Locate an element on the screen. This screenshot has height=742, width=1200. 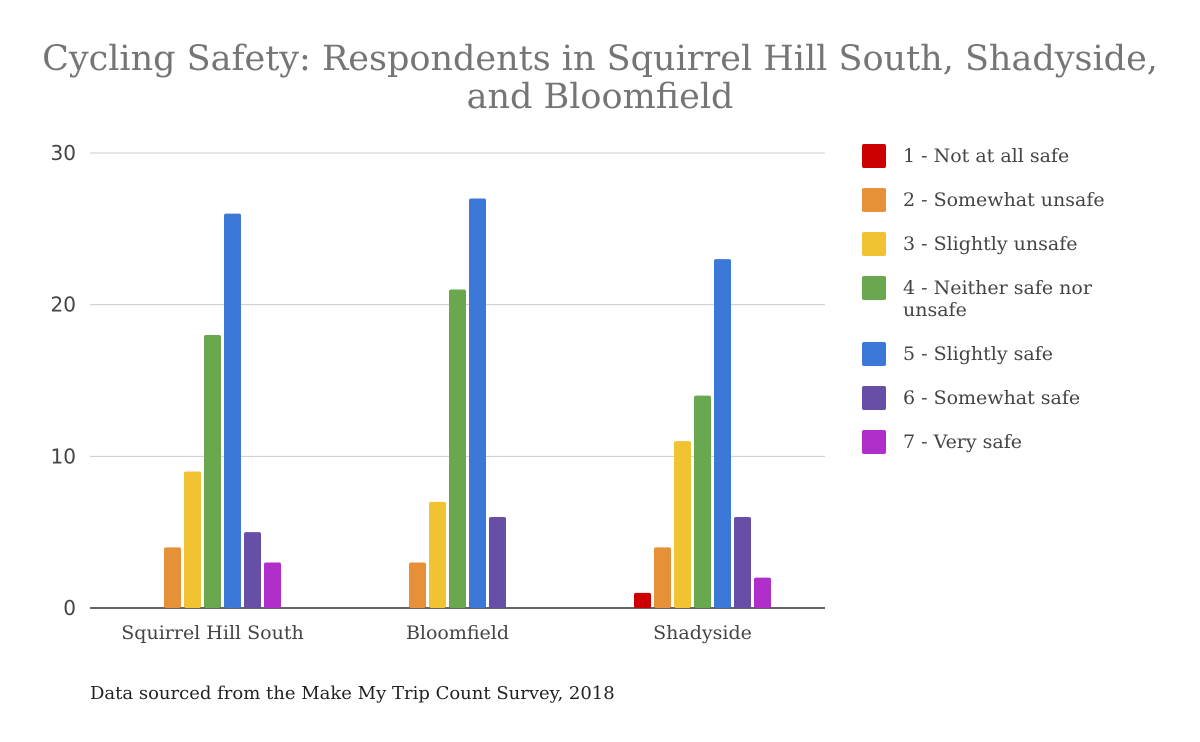
legend-label: 7 - Very safe is located at coordinates (962, 442).